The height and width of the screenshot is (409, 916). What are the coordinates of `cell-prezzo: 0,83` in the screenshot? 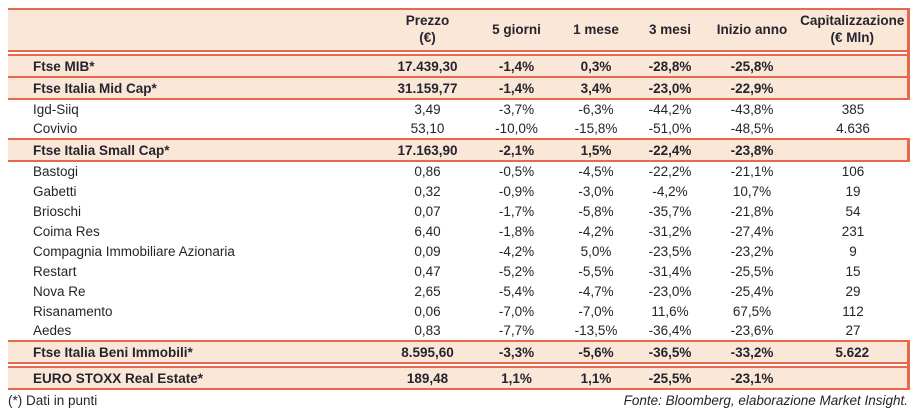 It's located at (427, 331).